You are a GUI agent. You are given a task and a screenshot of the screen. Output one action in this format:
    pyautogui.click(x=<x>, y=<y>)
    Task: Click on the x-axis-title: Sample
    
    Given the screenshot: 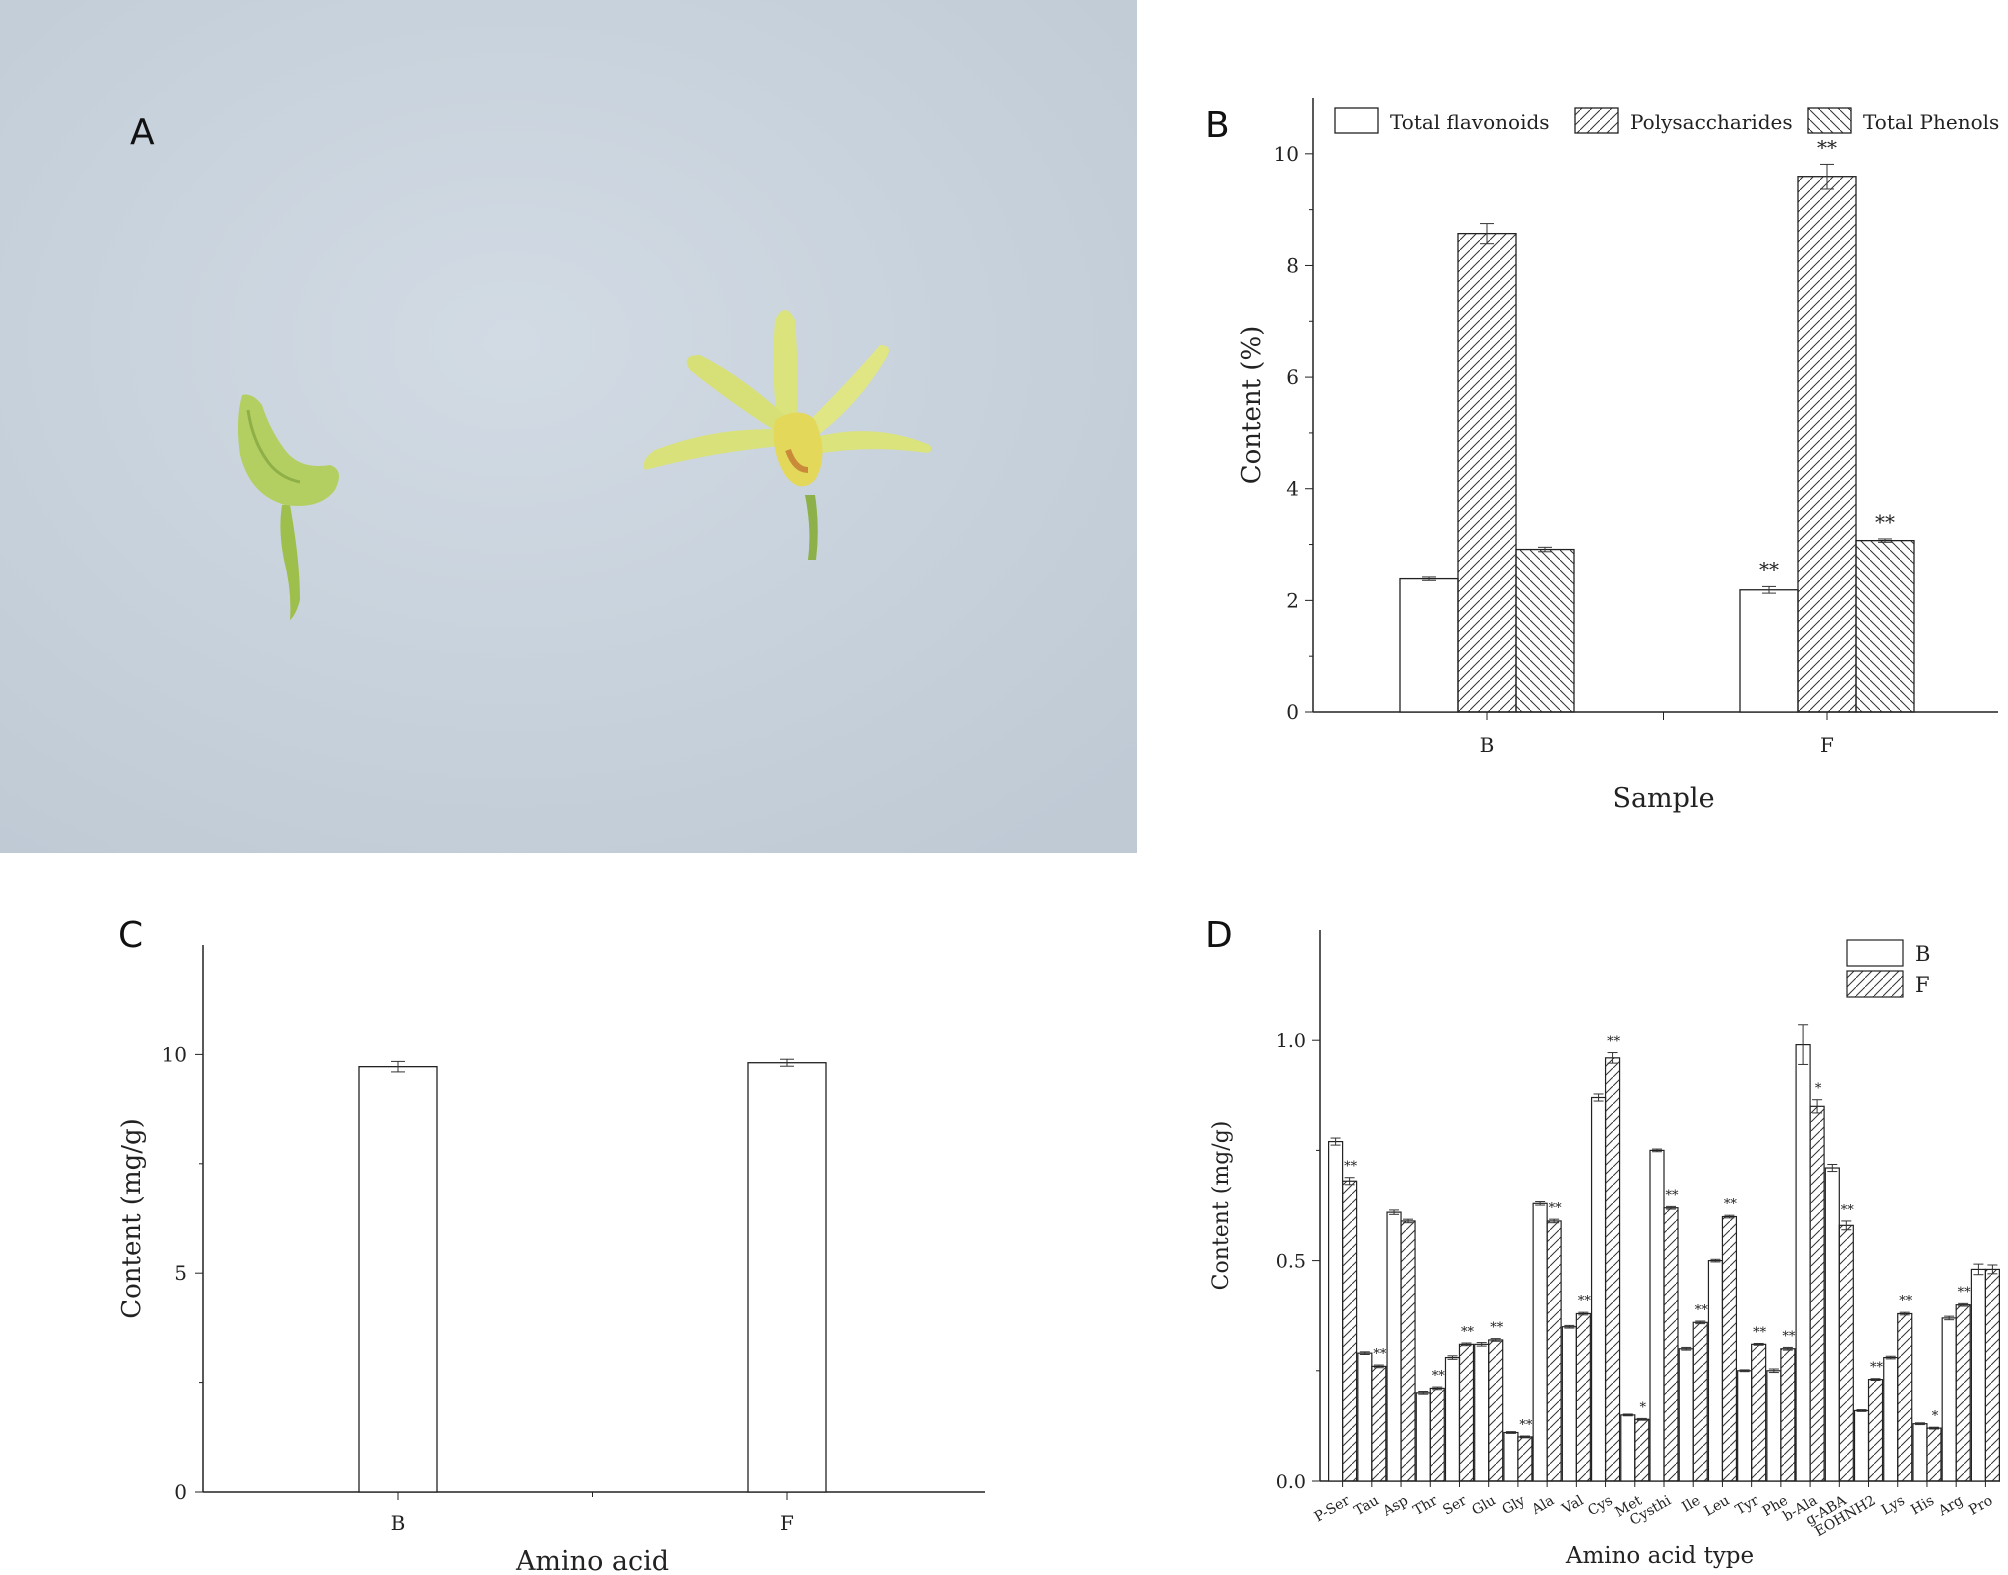 What is the action you would take?
    pyautogui.click(x=1663, y=798)
    